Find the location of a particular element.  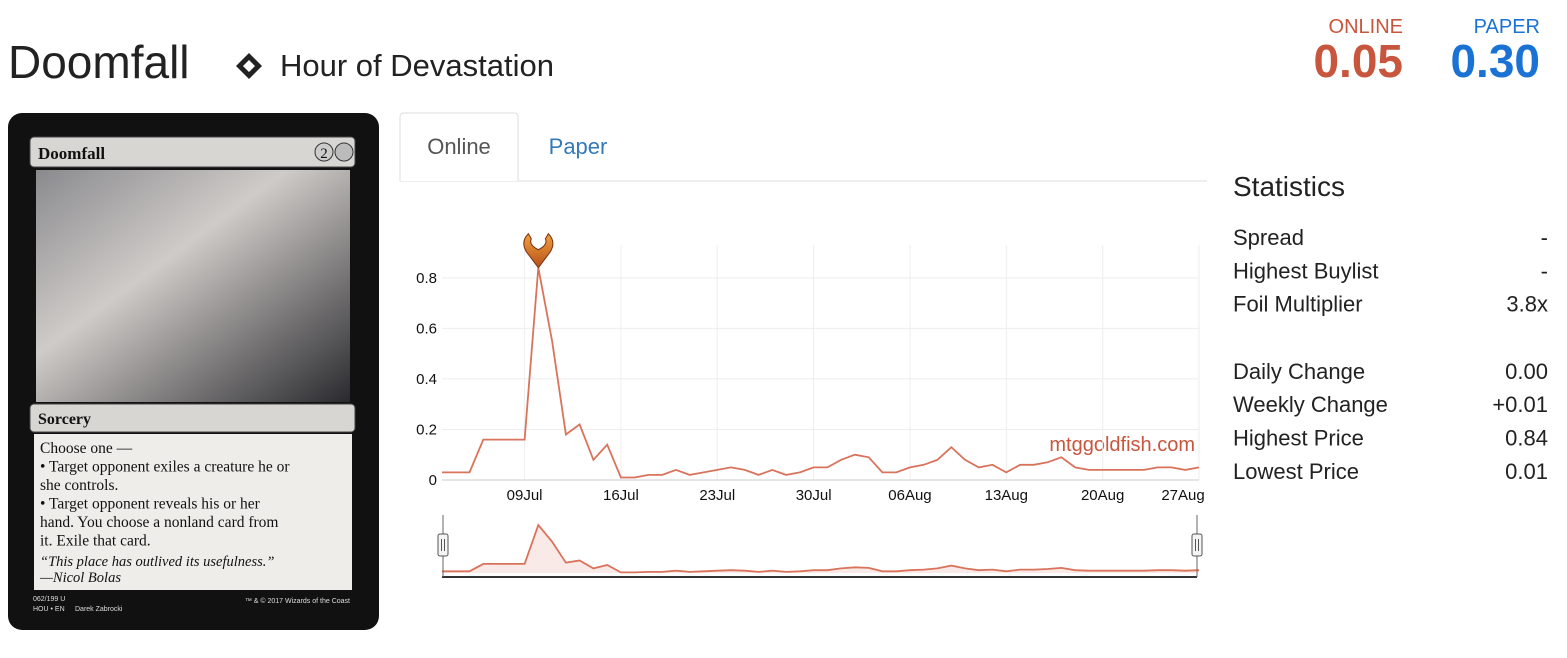

y-tick-label: 0.8 is located at coordinates (426, 278).